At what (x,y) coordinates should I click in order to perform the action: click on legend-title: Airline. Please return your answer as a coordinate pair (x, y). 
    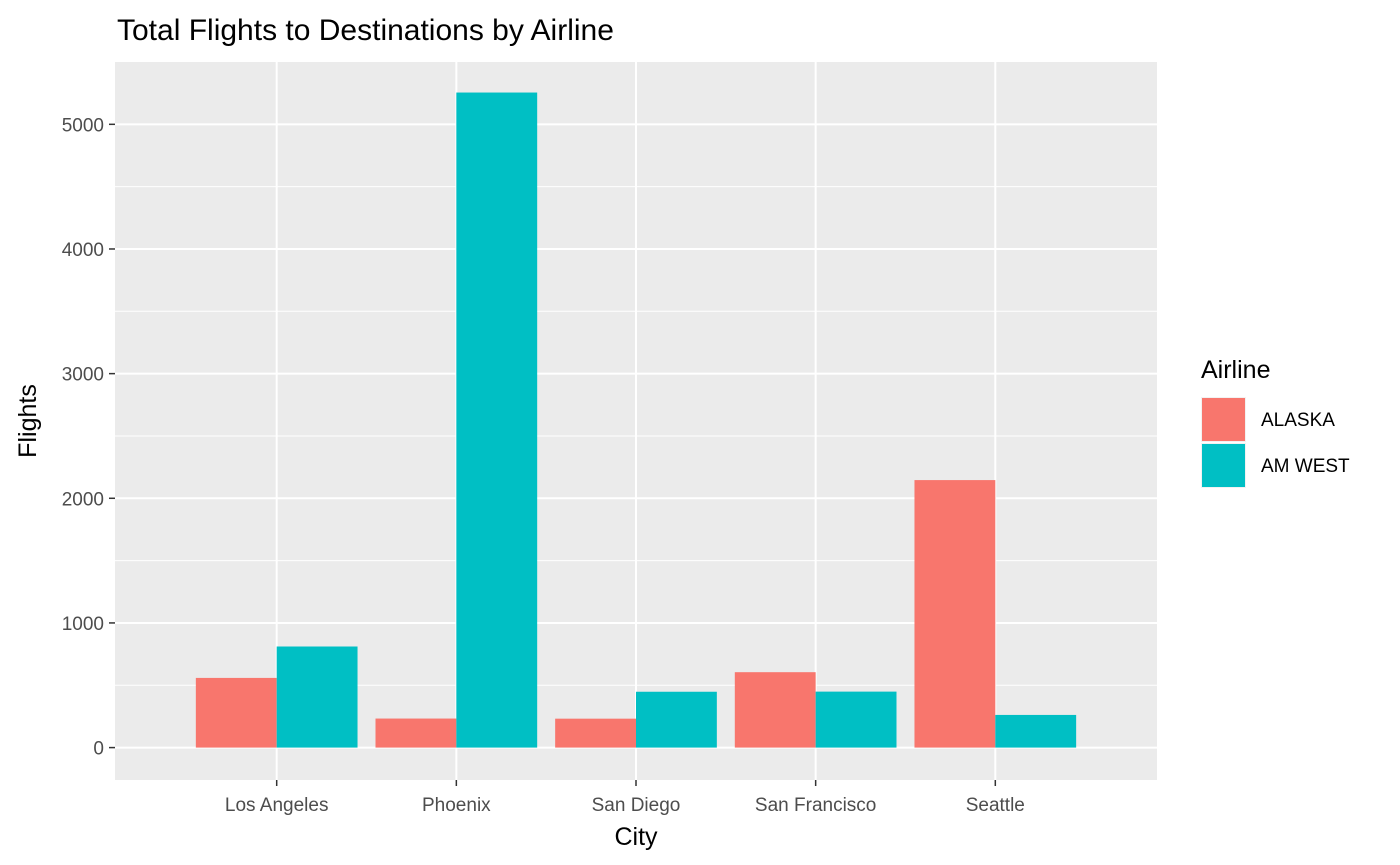
    Looking at the image, I should click on (1235, 370).